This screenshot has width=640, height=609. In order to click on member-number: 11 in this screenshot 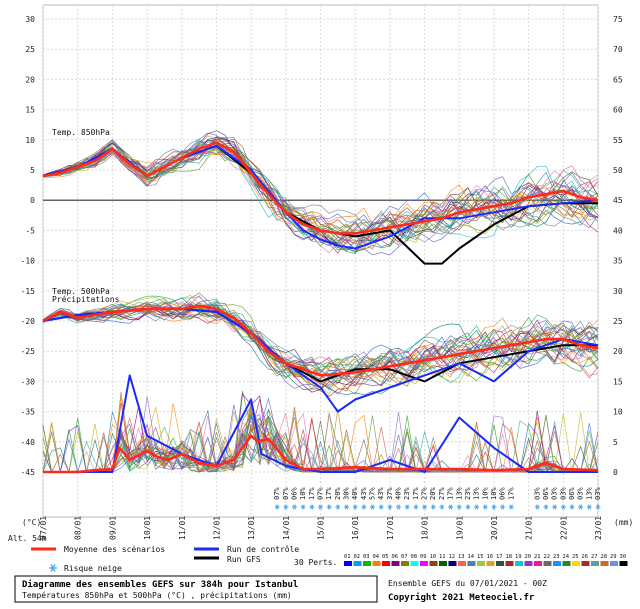, I will do `click(442, 557)`.